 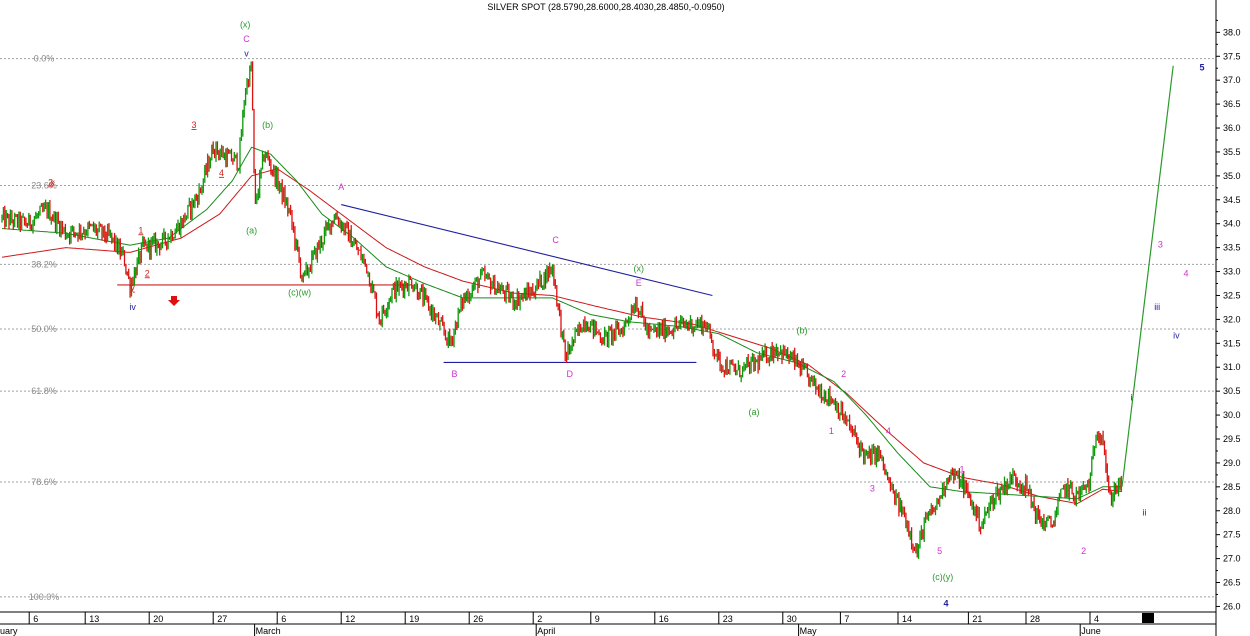 I want to click on projection-line, so click(x=1147, y=276).